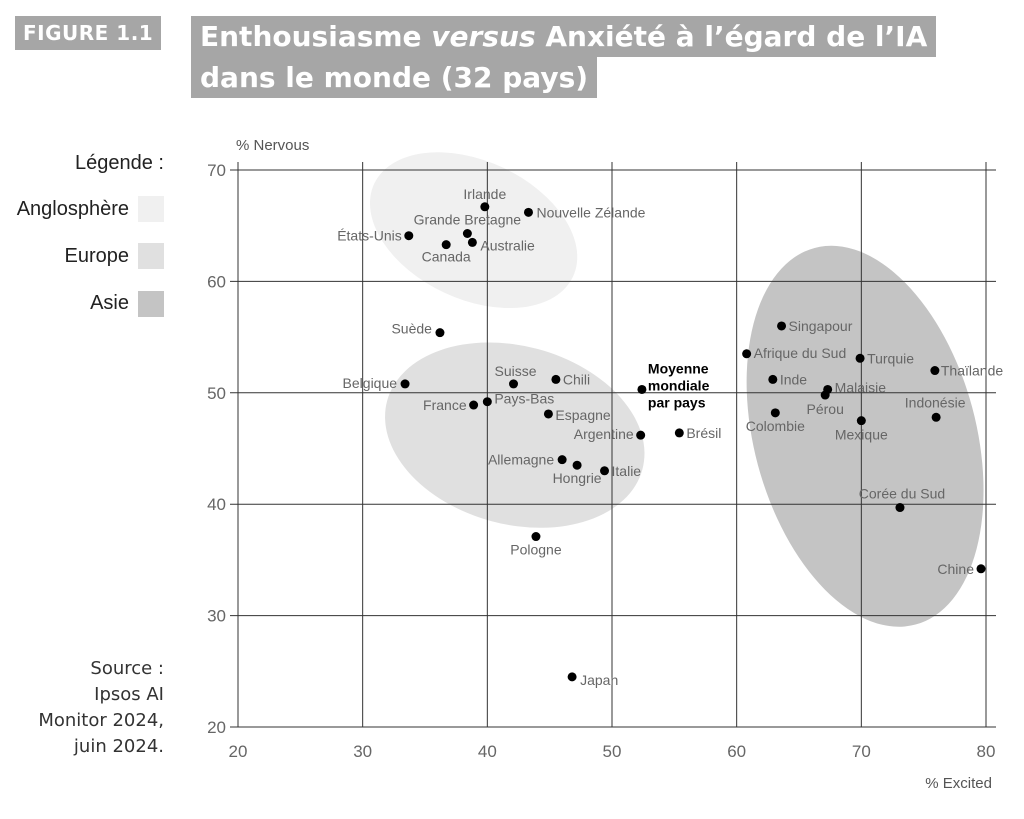  I want to click on point-label-thailande: Thaïlande, so click(972, 371).